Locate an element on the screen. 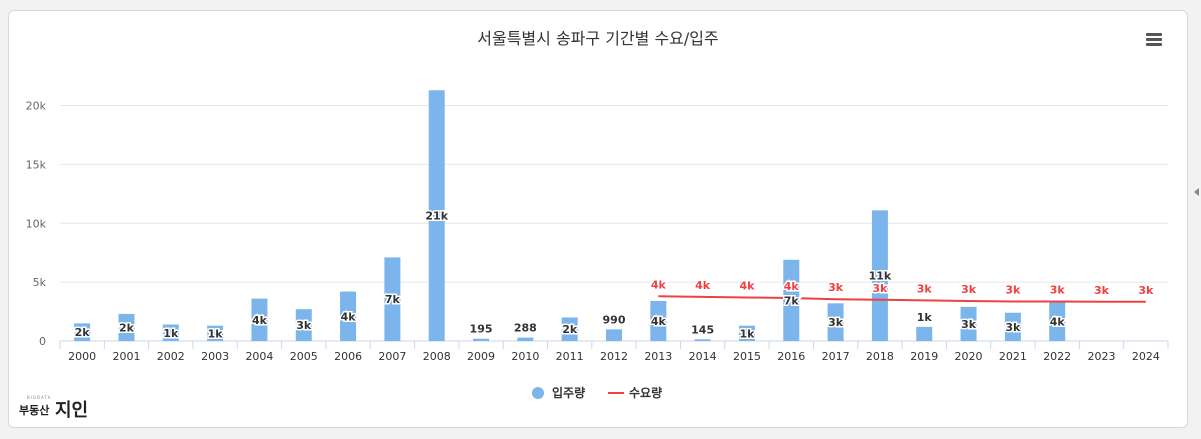 Image resolution: width=1201 pixels, height=439 pixels. x-tick-label: 2020 is located at coordinates (969, 356).